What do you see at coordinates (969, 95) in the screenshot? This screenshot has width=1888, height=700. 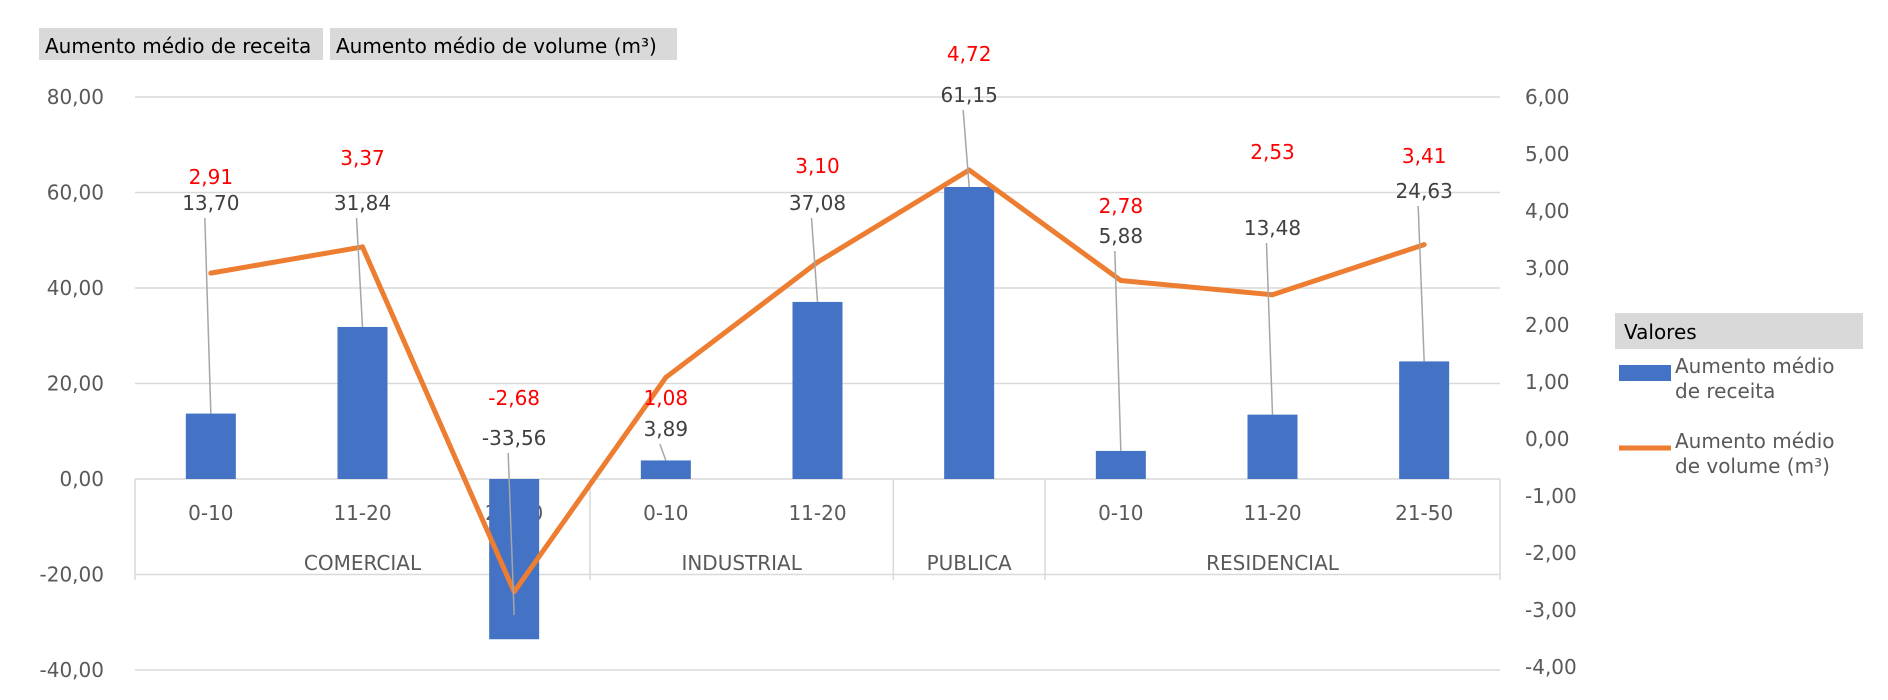 I see `bar-data-label: 61,15` at bounding box center [969, 95].